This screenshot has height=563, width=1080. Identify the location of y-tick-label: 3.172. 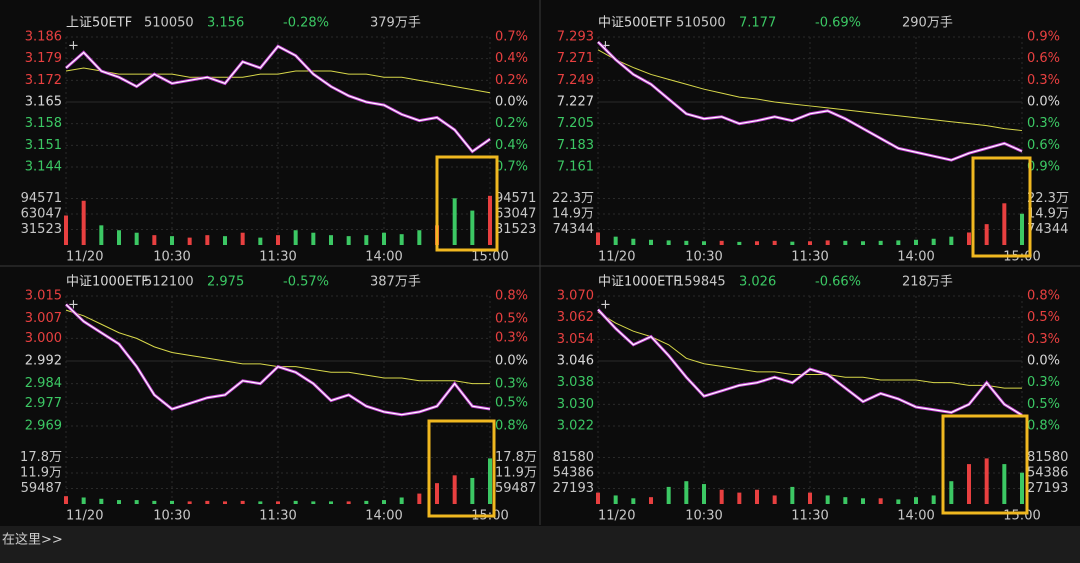
(43, 80).